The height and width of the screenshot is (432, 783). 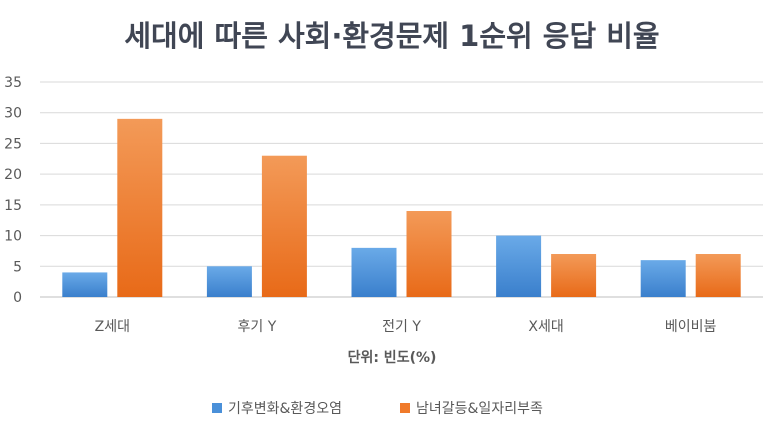 What do you see at coordinates (545, 327) in the screenshot?
I see `x-category-label: X세대` at bounding box center [545, 327].